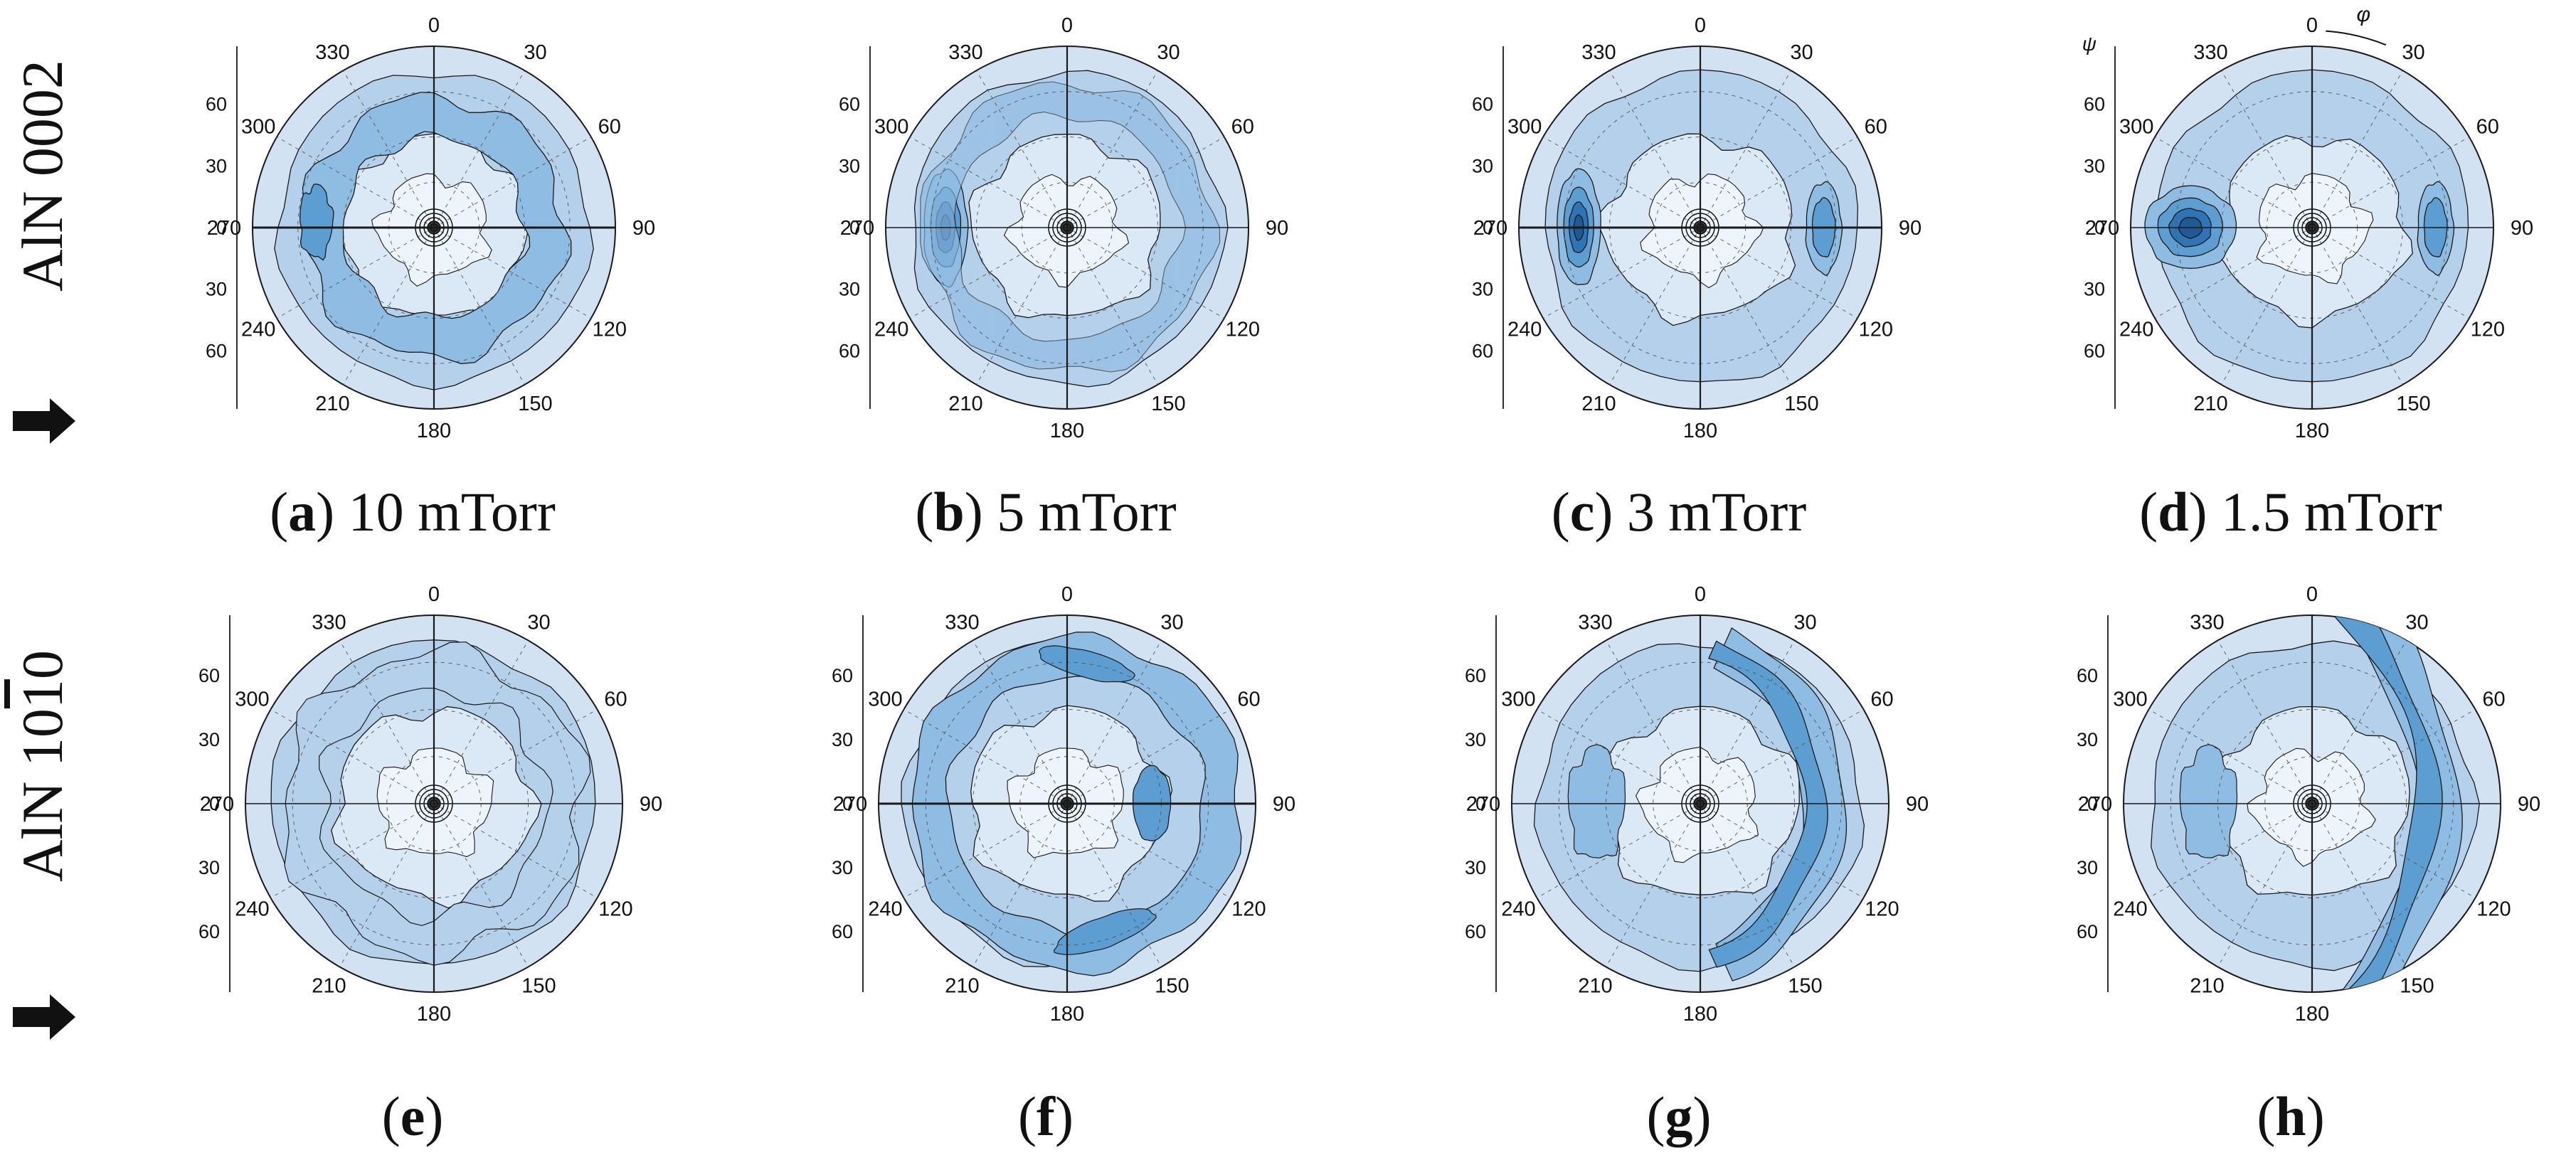 This screenshot has width=2576, height=1155. Describe the element at coordinates (1105, 931) in the screenshot. I see `contour-peak-bottom` at that location.